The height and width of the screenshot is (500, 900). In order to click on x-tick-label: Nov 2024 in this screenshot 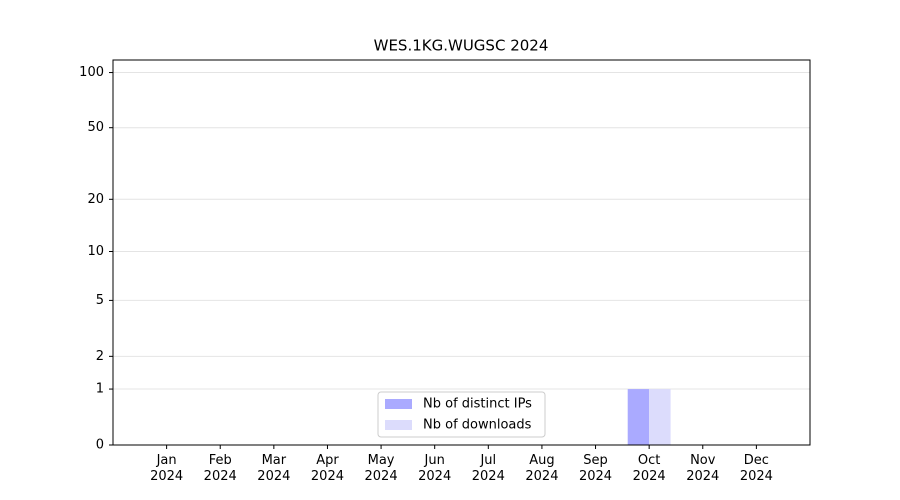, I will do `click(703, 468)`.